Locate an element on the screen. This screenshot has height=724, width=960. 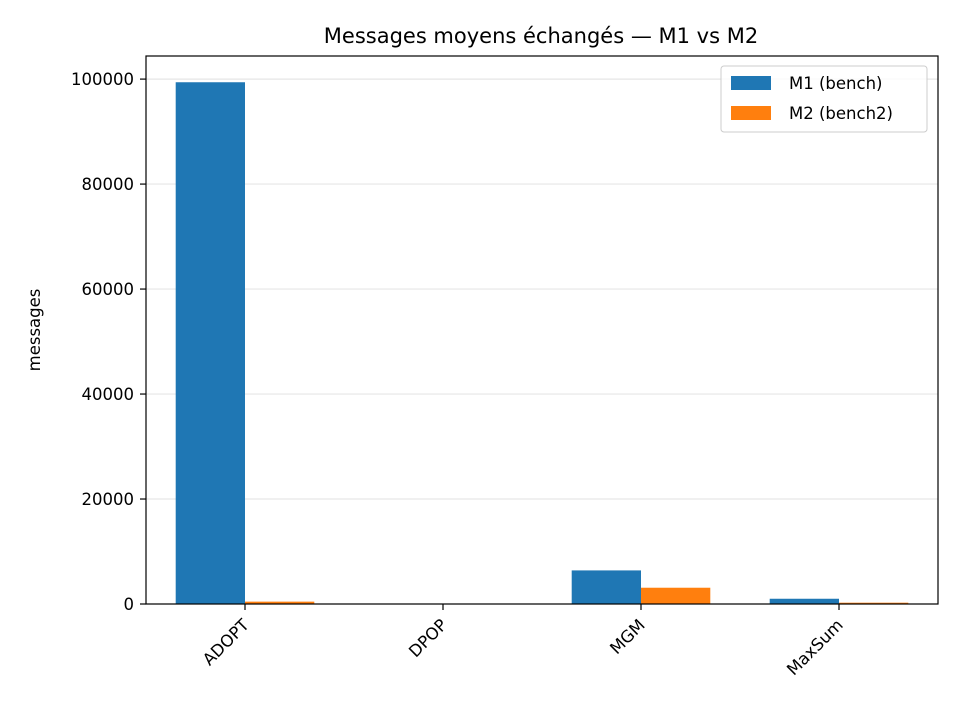
y-tick-label-4: 80000 is located at coordinates (108, 184).